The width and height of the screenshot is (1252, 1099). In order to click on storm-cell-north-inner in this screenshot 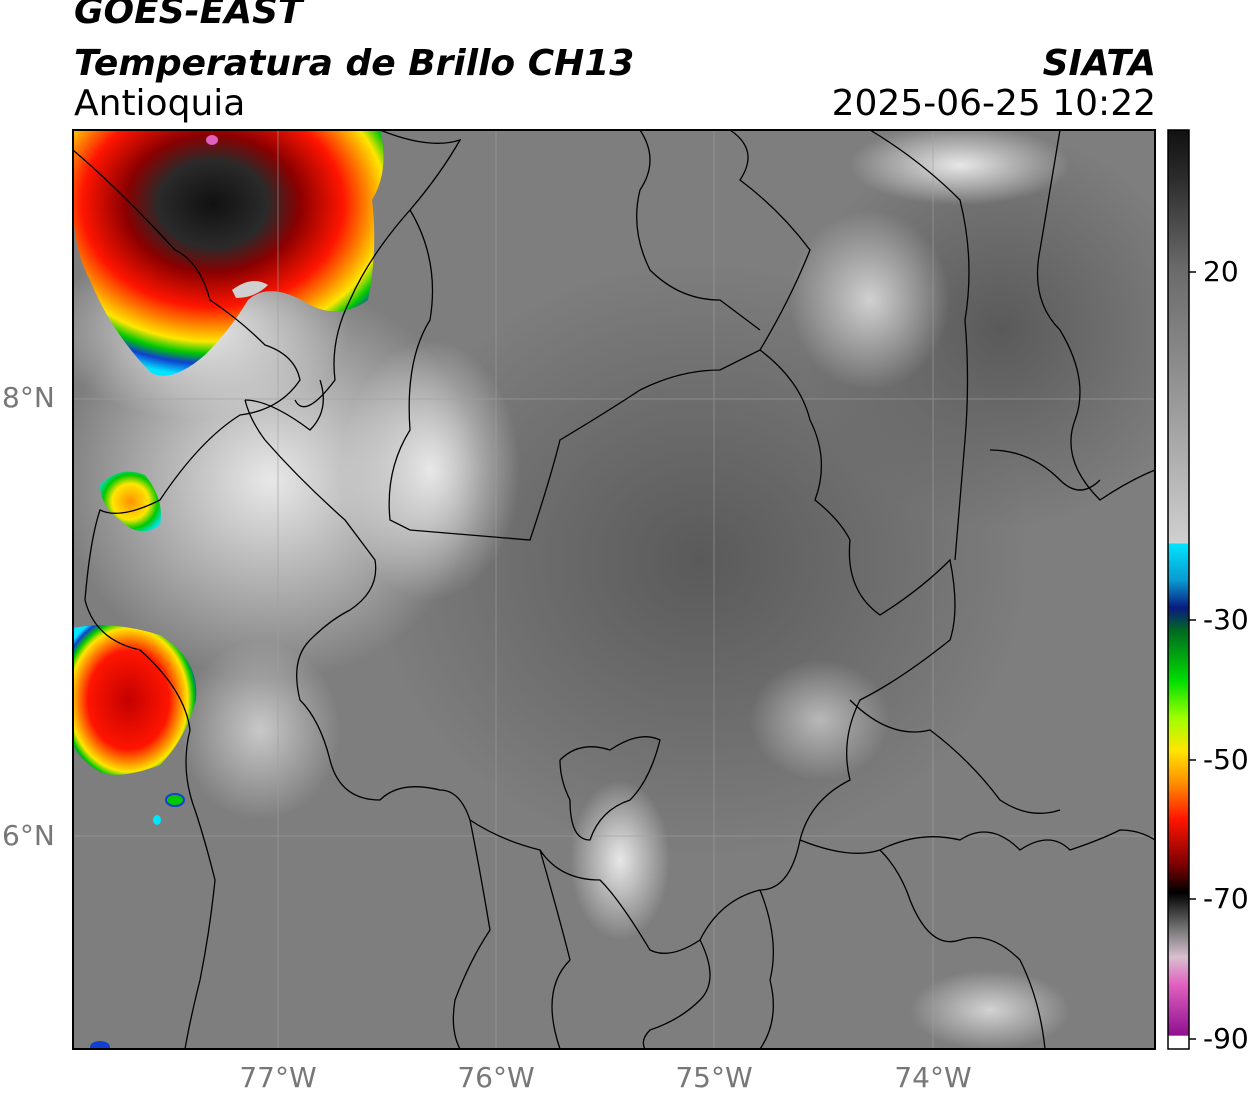, I will do `click(250, 289)`.